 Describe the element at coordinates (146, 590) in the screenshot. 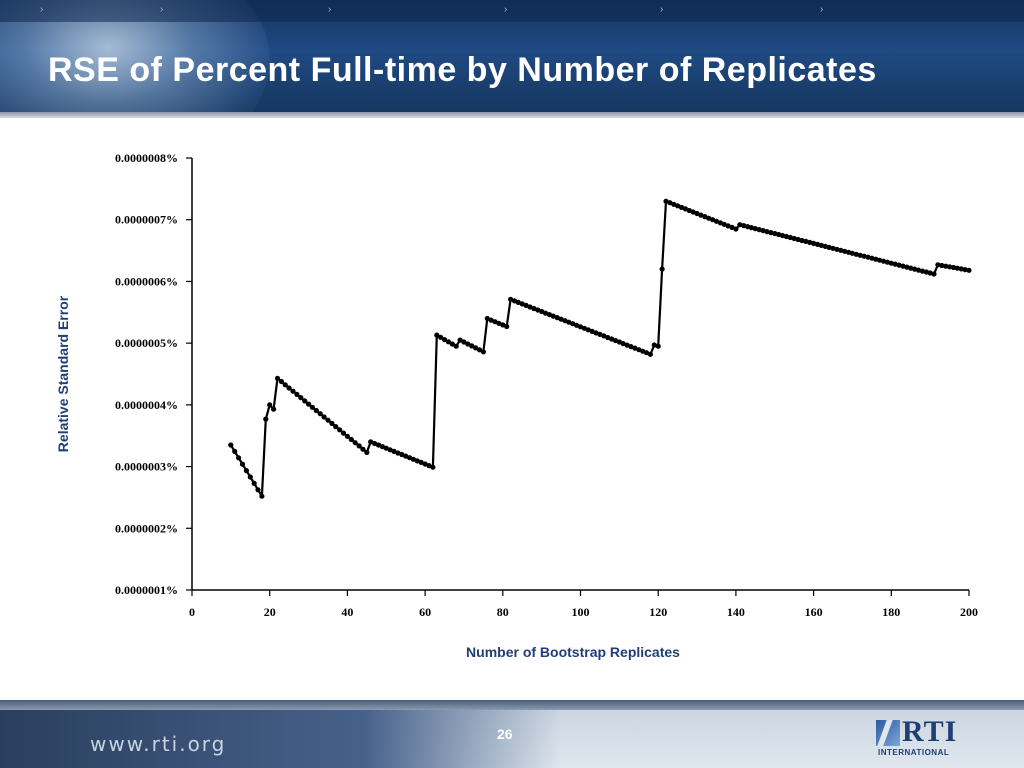

I see `y-tick-label: 0.0000001%` at that location.